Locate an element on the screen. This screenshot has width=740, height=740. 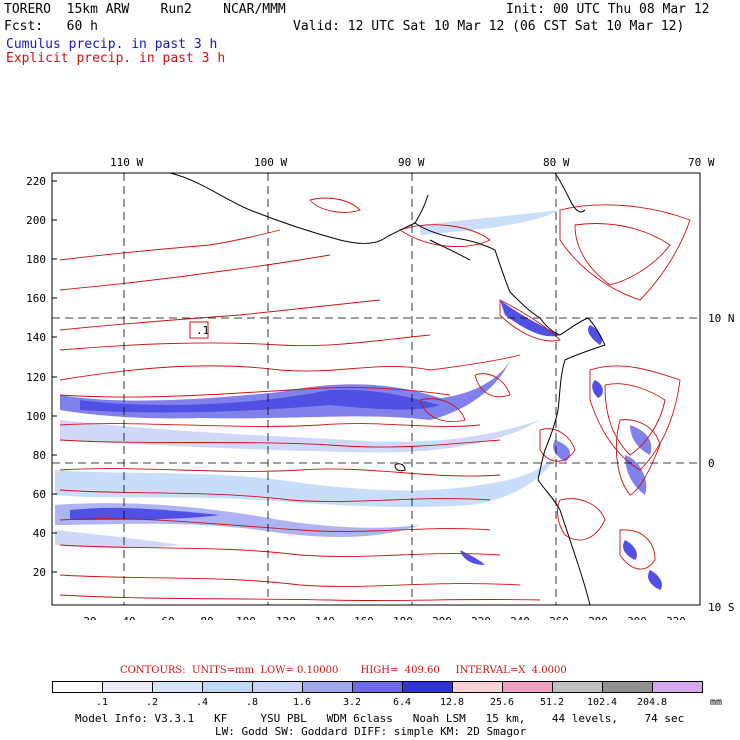
colorbar-level-label: 1.6 is located at coordinates (302, 702).